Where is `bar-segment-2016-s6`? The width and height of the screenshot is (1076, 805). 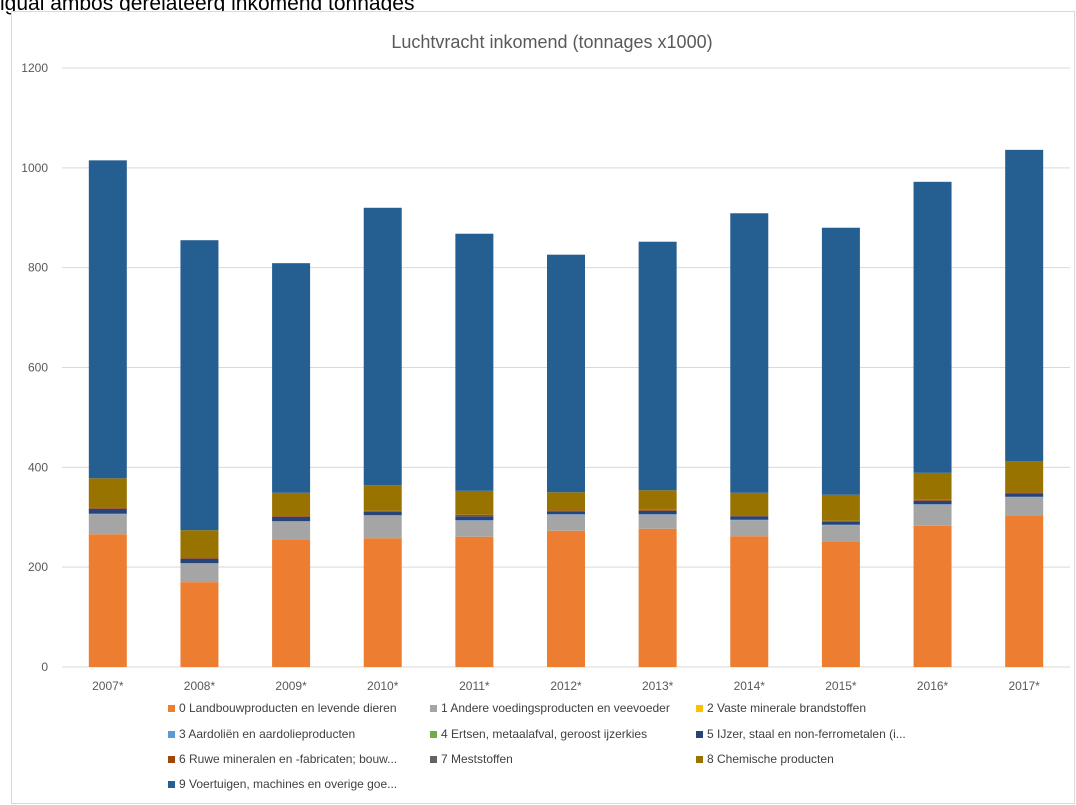 bar-segment-2016-s6 is located at coordinates (932, 500).